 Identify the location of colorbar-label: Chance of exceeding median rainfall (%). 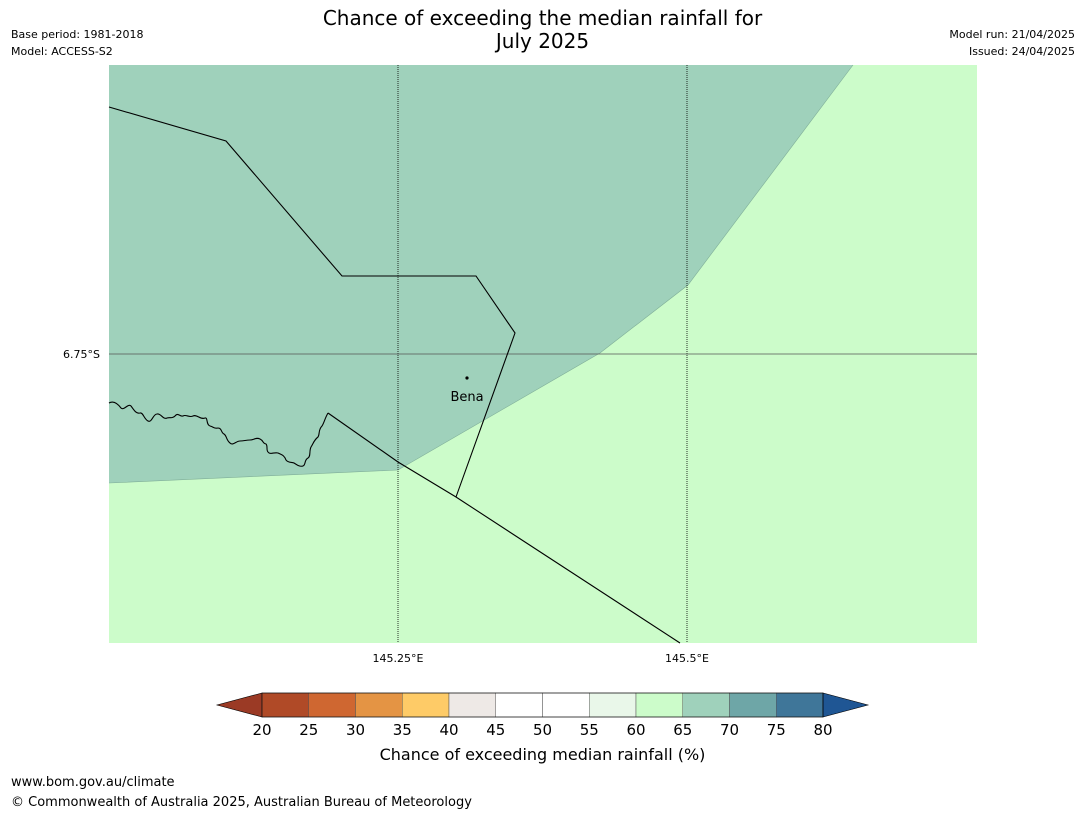
(542, 754).